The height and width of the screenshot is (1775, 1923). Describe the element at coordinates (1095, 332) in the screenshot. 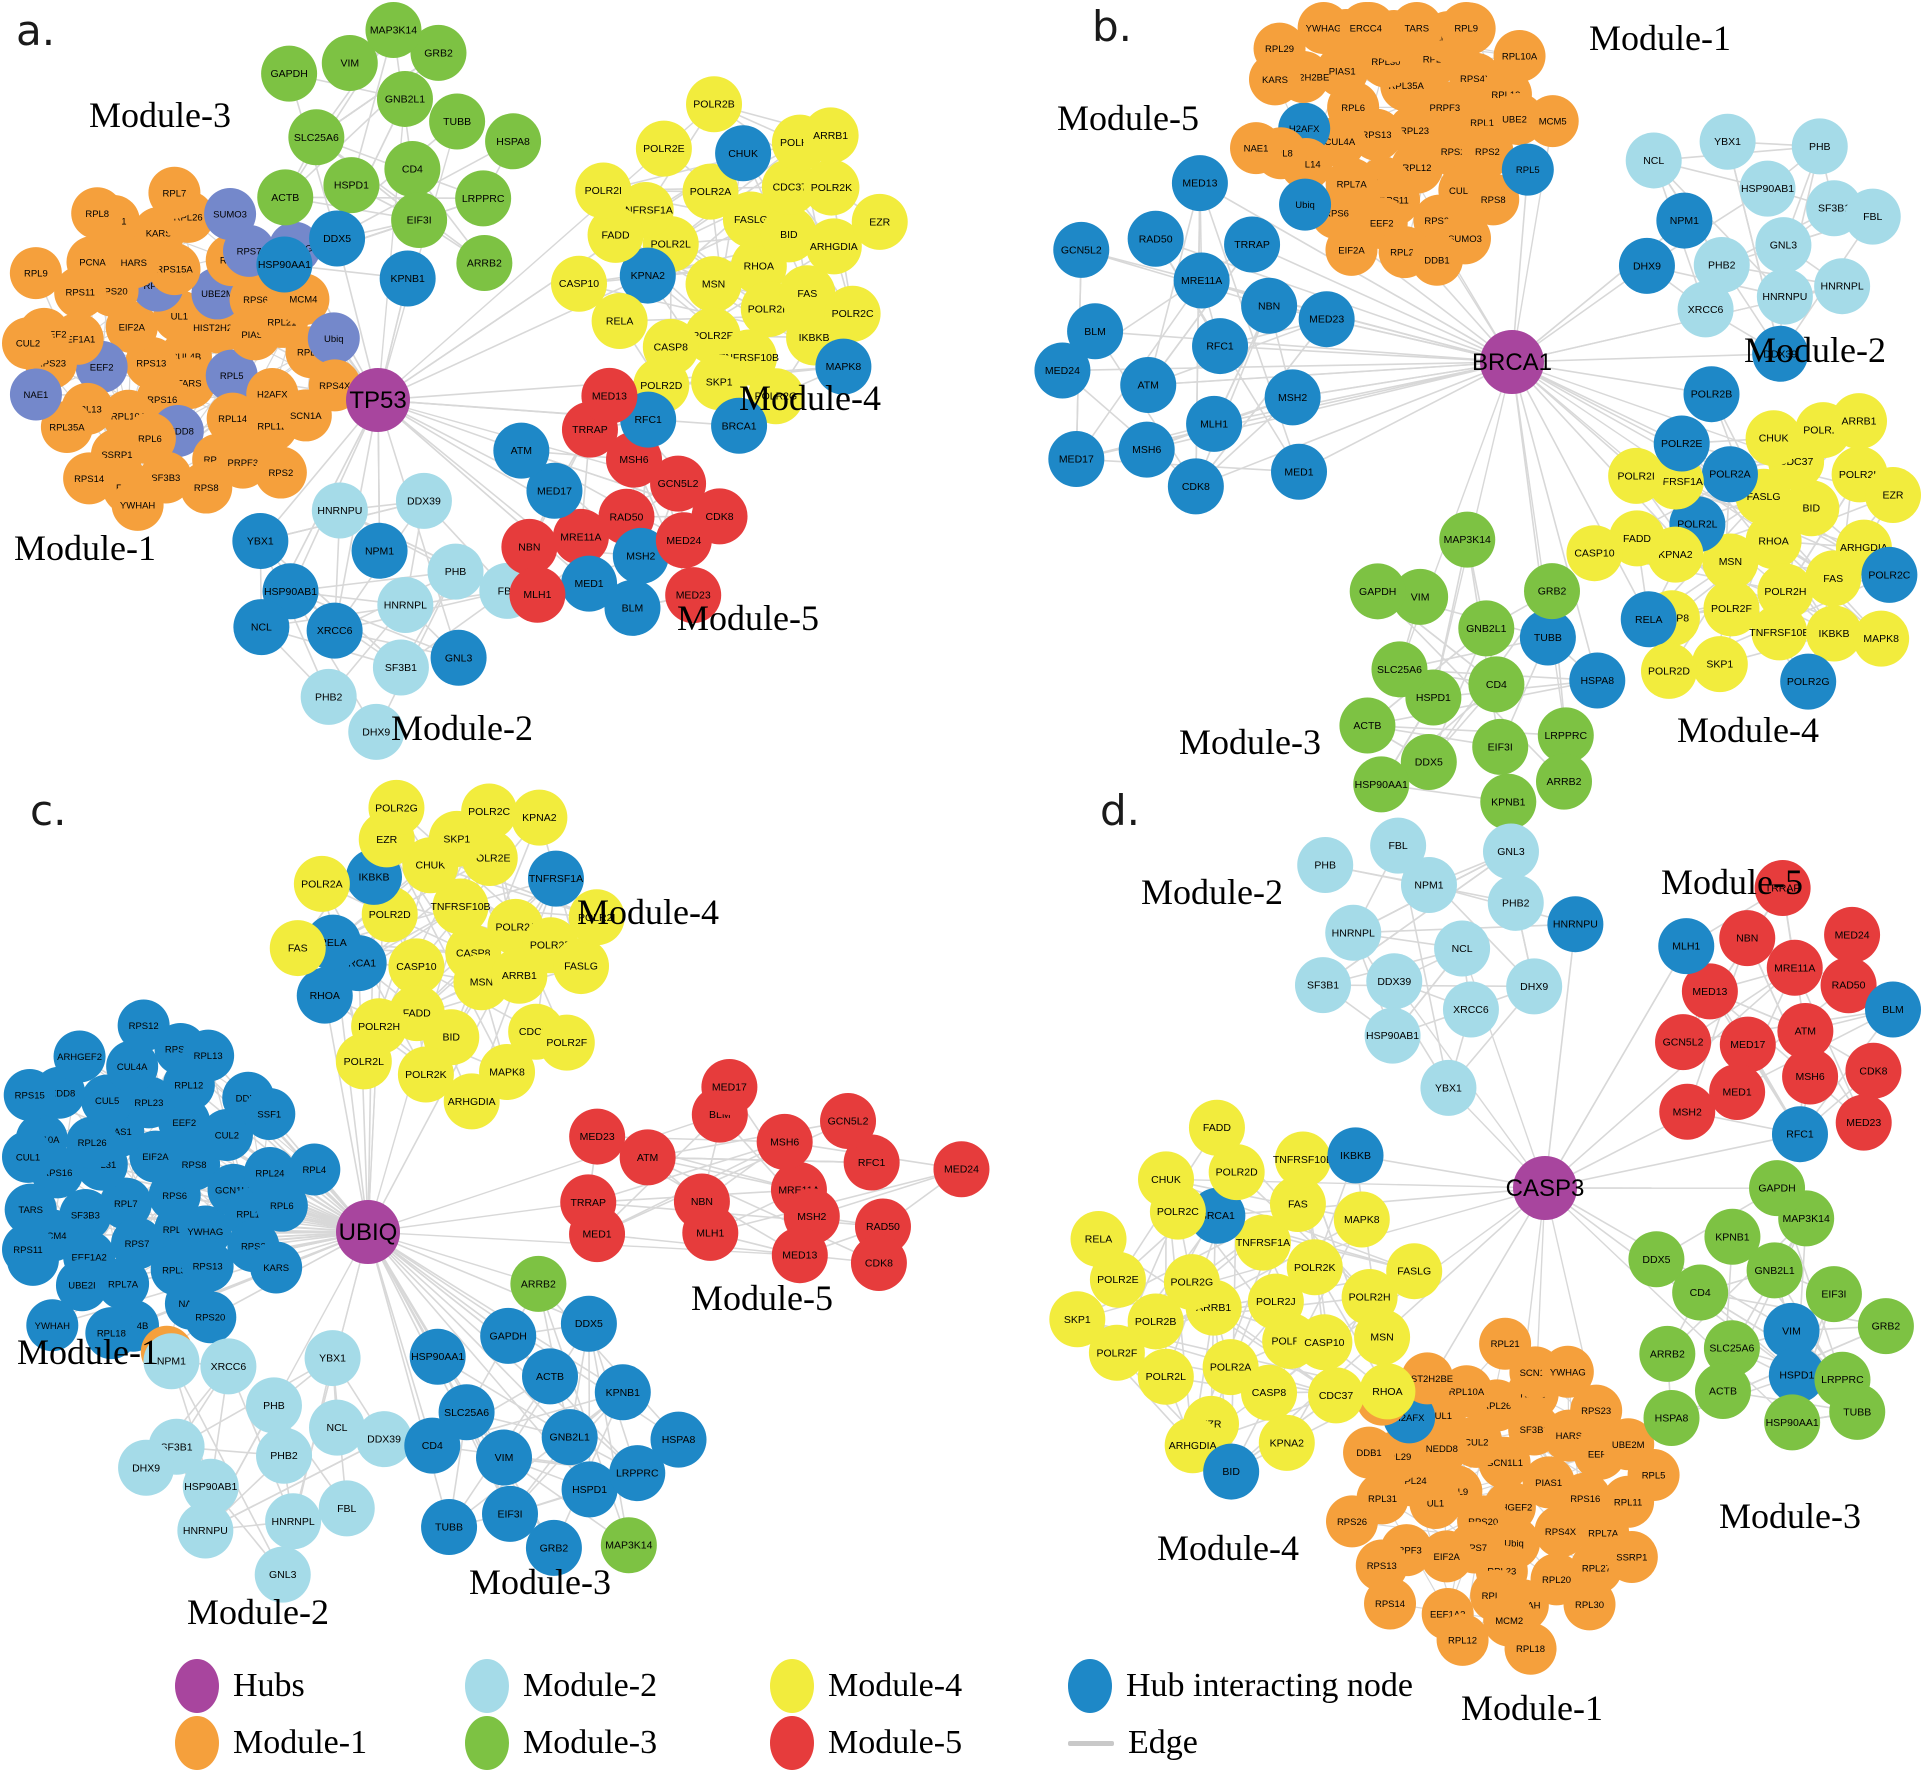

I see `node-label: BLM` at that location.